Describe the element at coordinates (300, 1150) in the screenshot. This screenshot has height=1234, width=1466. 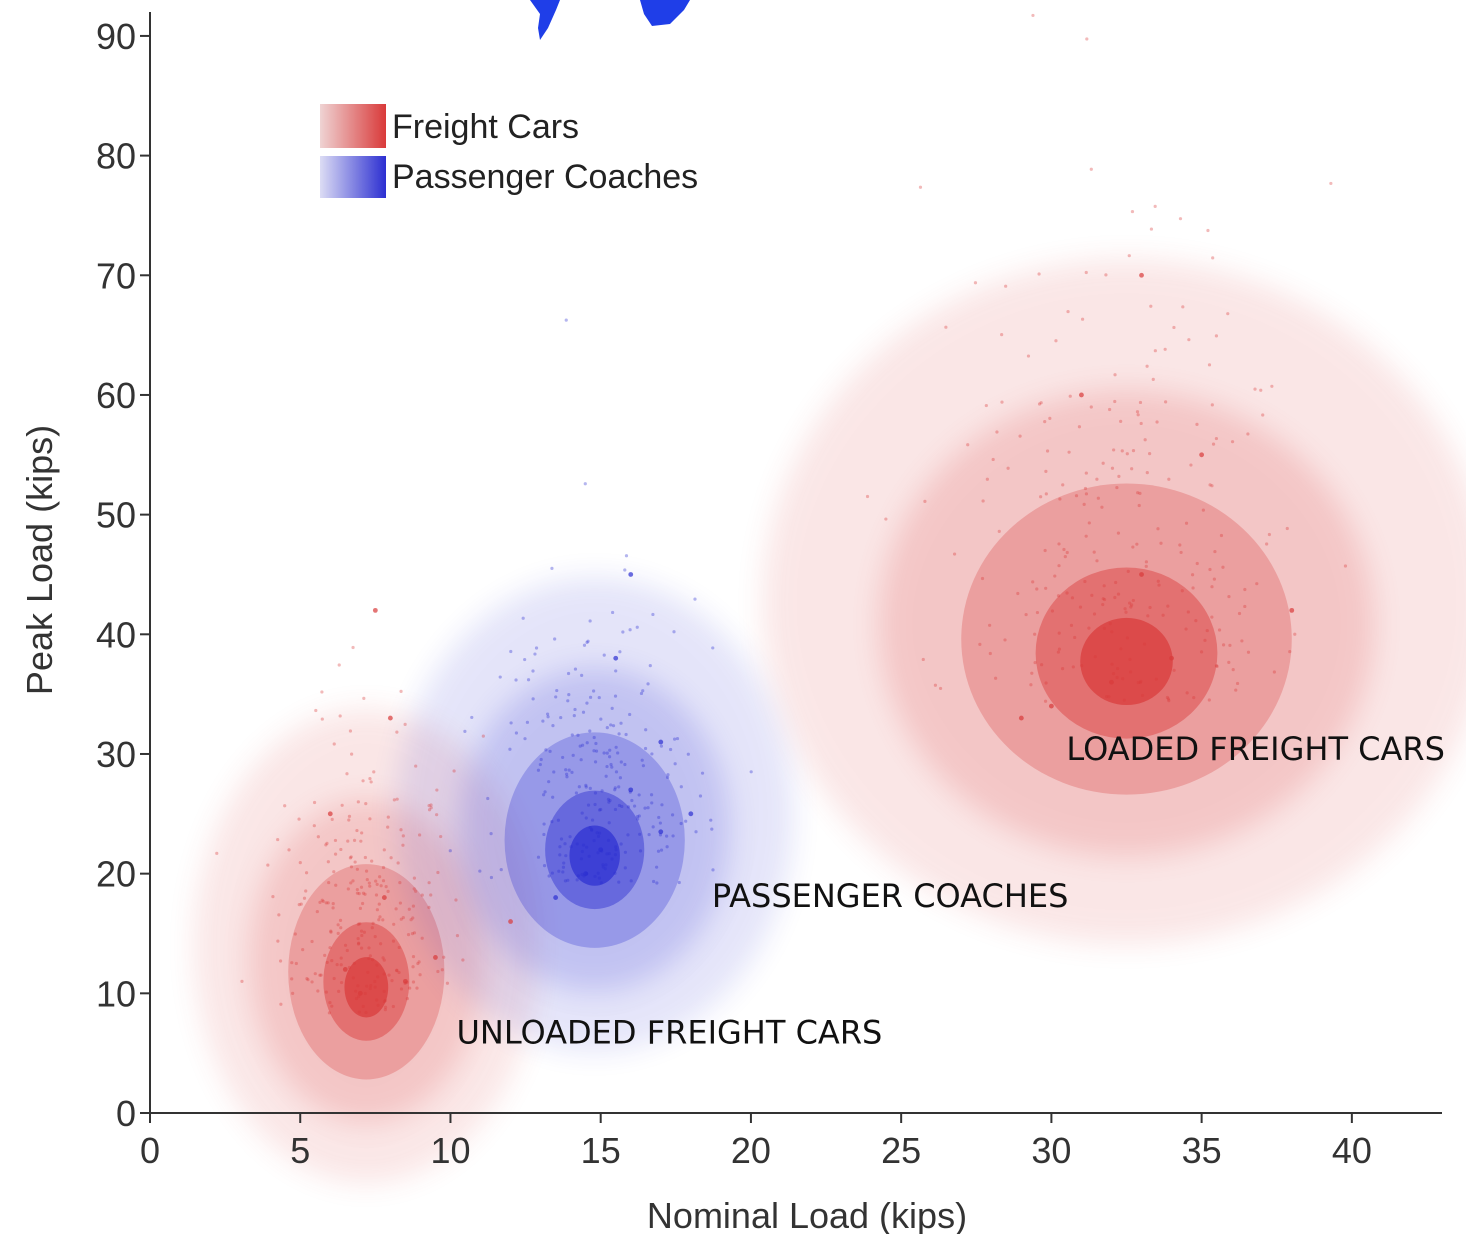
I see `x-tick-label: 5` at that location.